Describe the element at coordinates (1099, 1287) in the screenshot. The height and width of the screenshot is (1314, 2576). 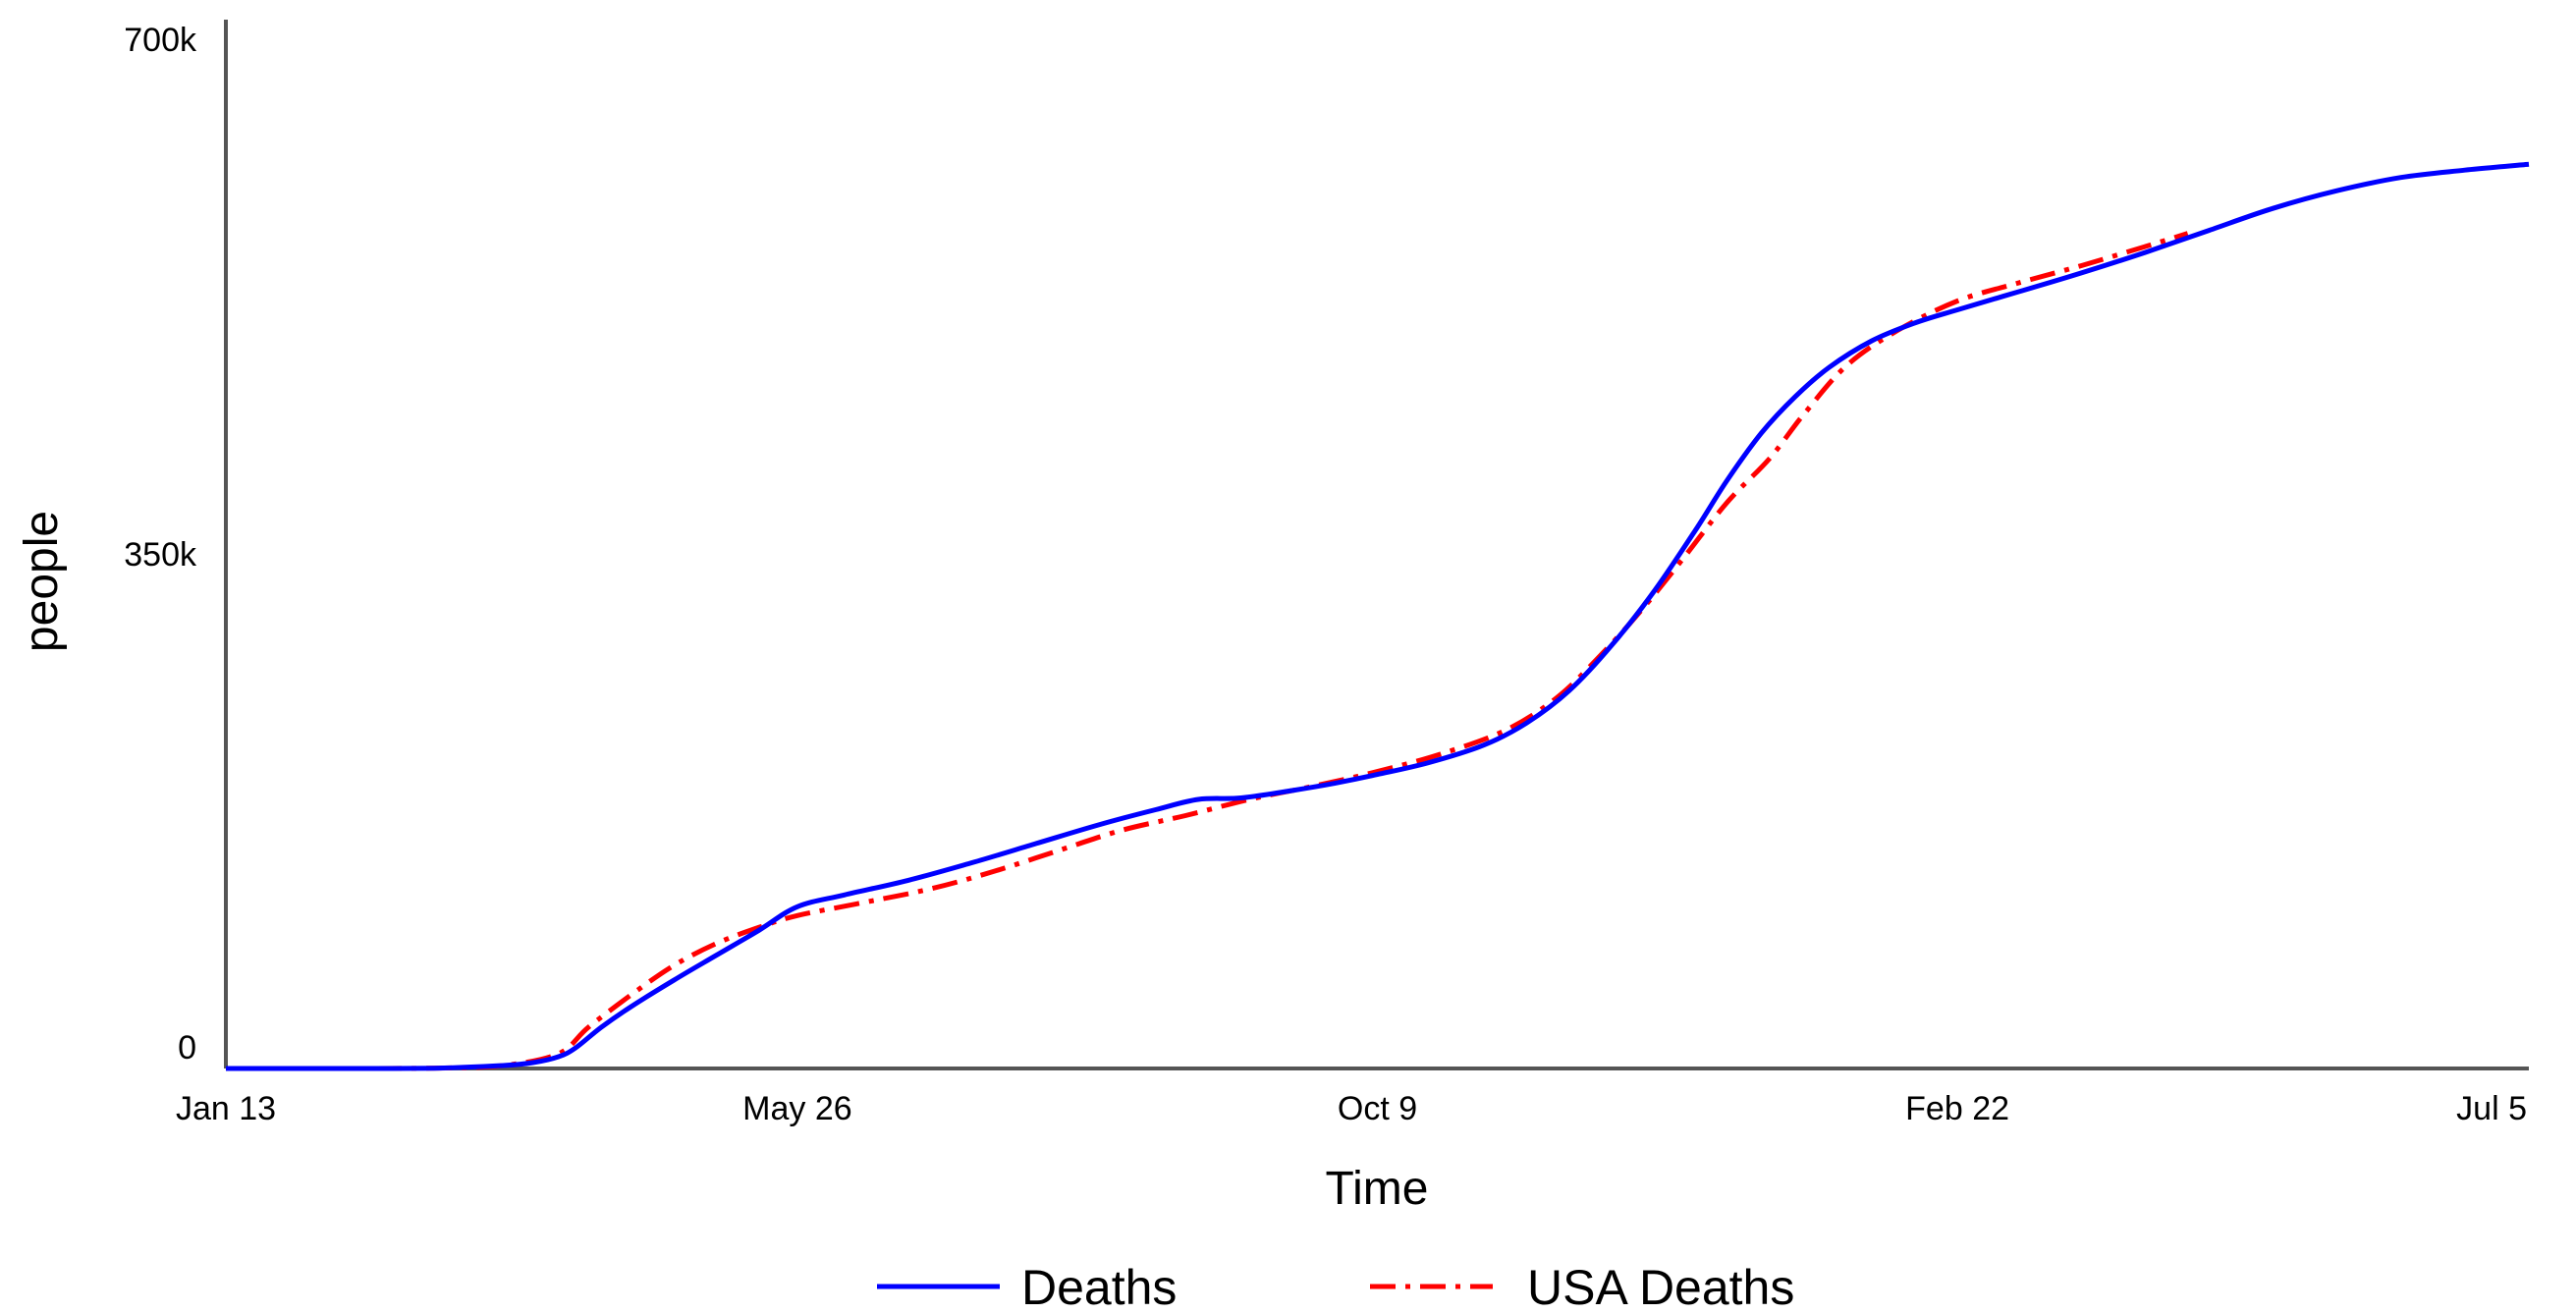
I see `legend-label-deaths: Deaths` at that location.